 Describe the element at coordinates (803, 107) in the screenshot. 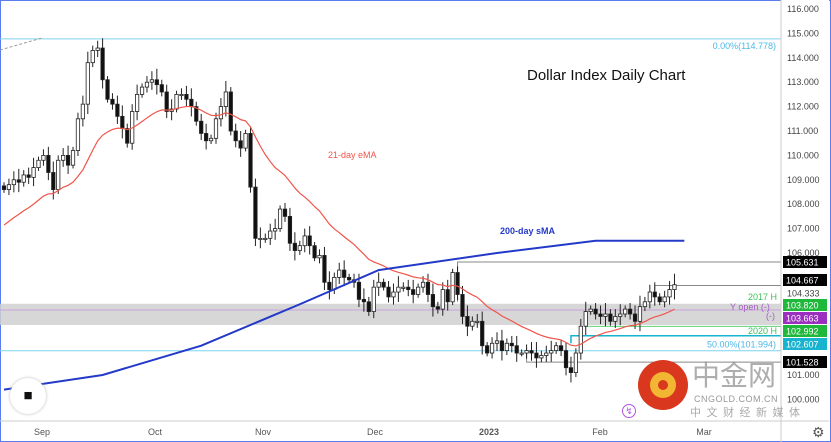

I see `y-tick-label: 112.000` at that location.